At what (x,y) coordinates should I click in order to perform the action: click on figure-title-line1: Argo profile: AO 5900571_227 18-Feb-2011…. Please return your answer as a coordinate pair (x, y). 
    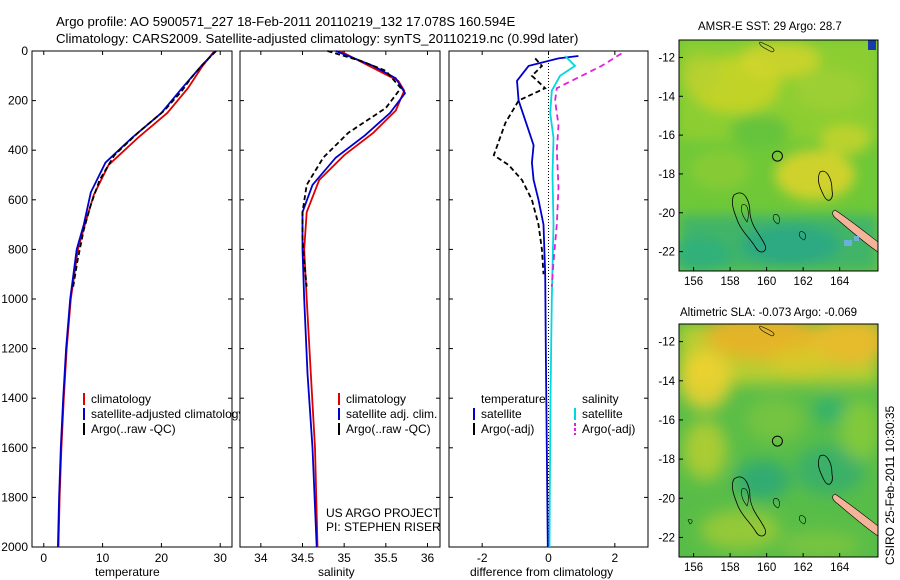
    Looking at the image, I should click on (285, 21).